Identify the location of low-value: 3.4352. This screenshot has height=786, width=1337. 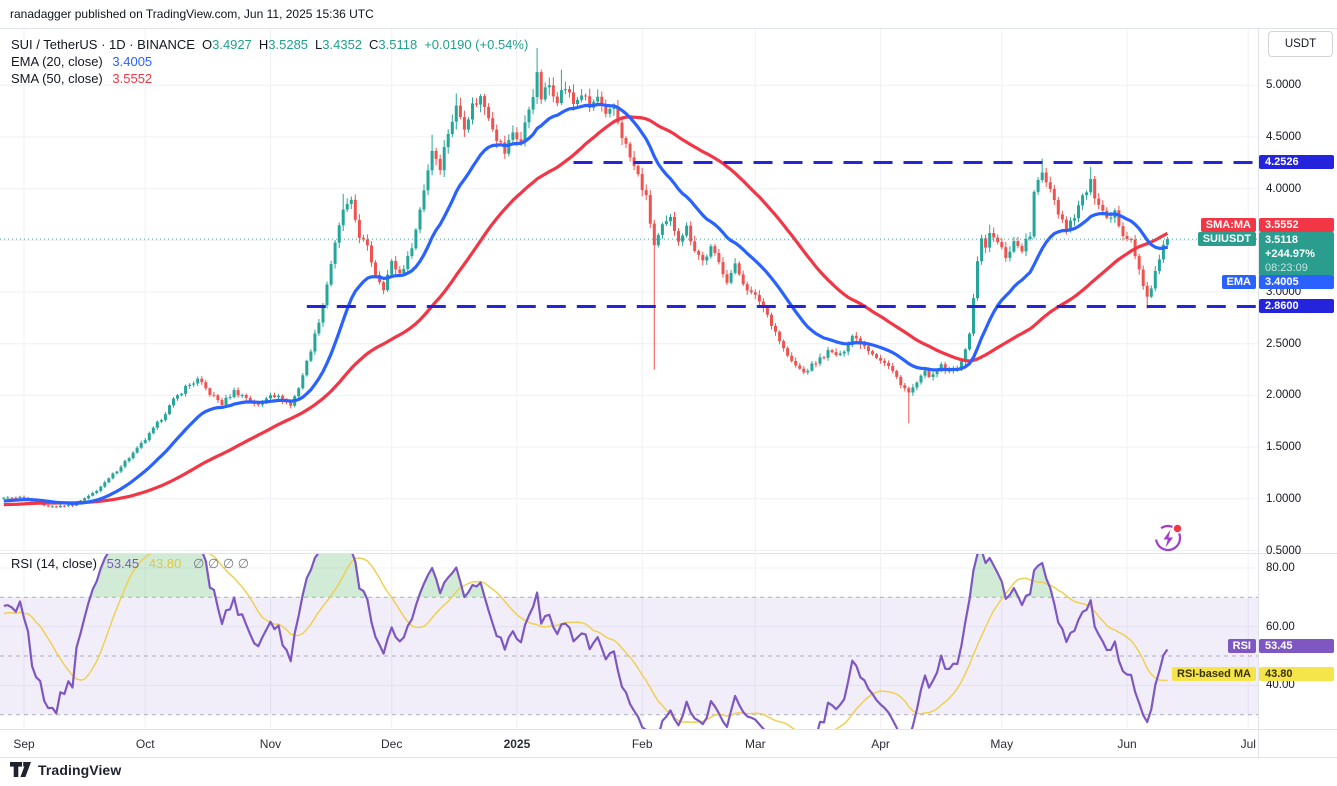
(342, 44).